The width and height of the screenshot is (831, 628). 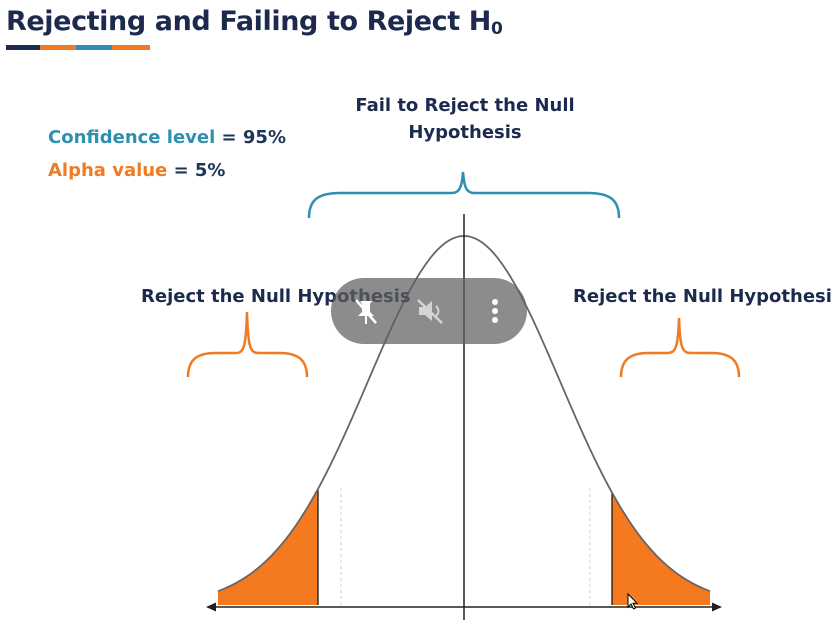 What do you see at coordinates (268, 546) in the screenshot?
I see `left-rejection-region` at bounding box center [268, 546].